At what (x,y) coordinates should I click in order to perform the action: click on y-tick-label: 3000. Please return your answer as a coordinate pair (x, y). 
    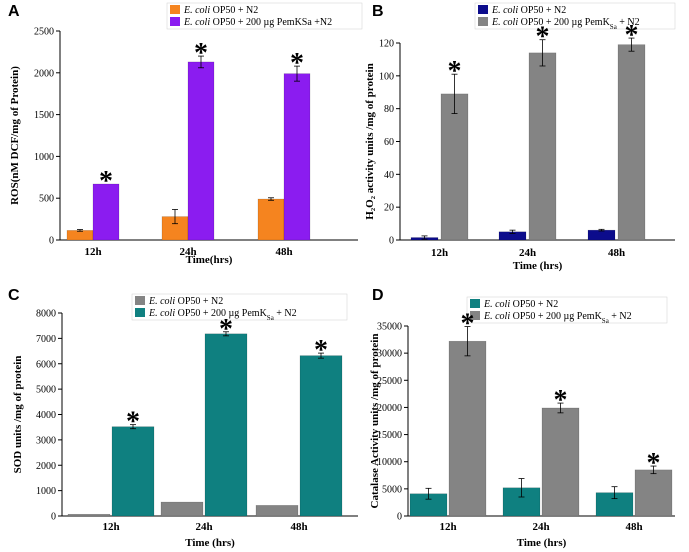
    Looking at the image, I should click on (46, 440).